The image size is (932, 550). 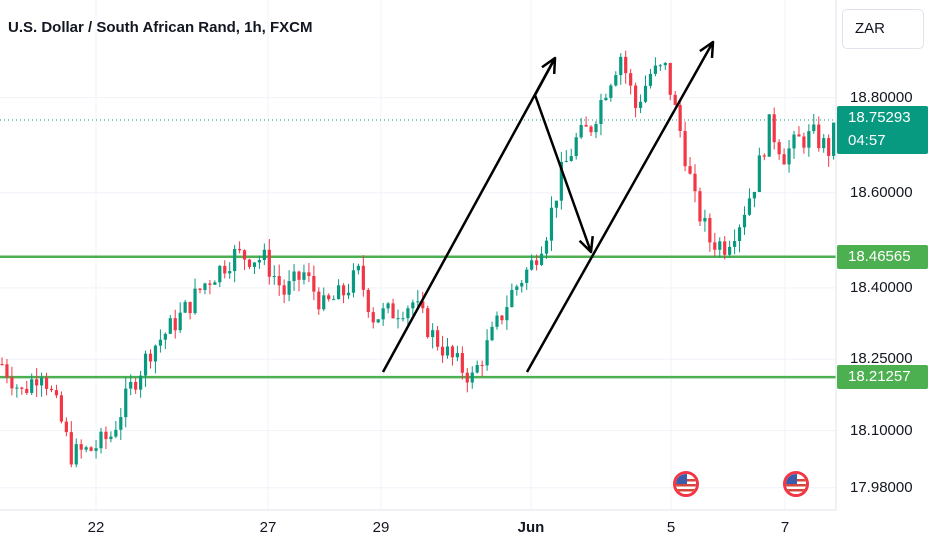 What do you see at coordinates (563, 155) in the screenshot?
I see `trend-arrow-down` at bounding box center [563, 155].